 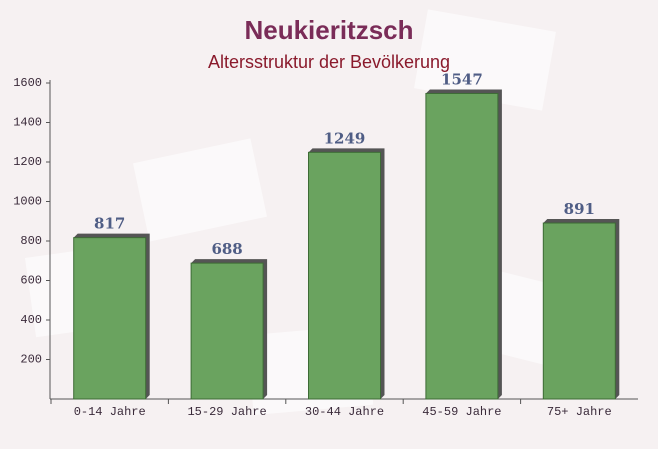 I want to click on data-label: 817, so click(x=109, y=224).